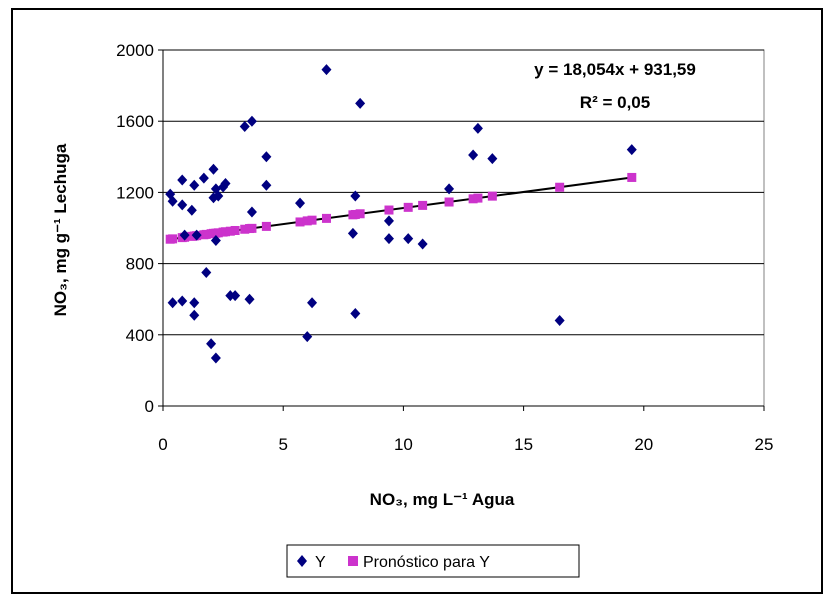  What do you see at coordinates (615, 69) in the screenshot?
I see `trend-equation: y = 18,054x + 931,59` at bounding box center [615, 69].